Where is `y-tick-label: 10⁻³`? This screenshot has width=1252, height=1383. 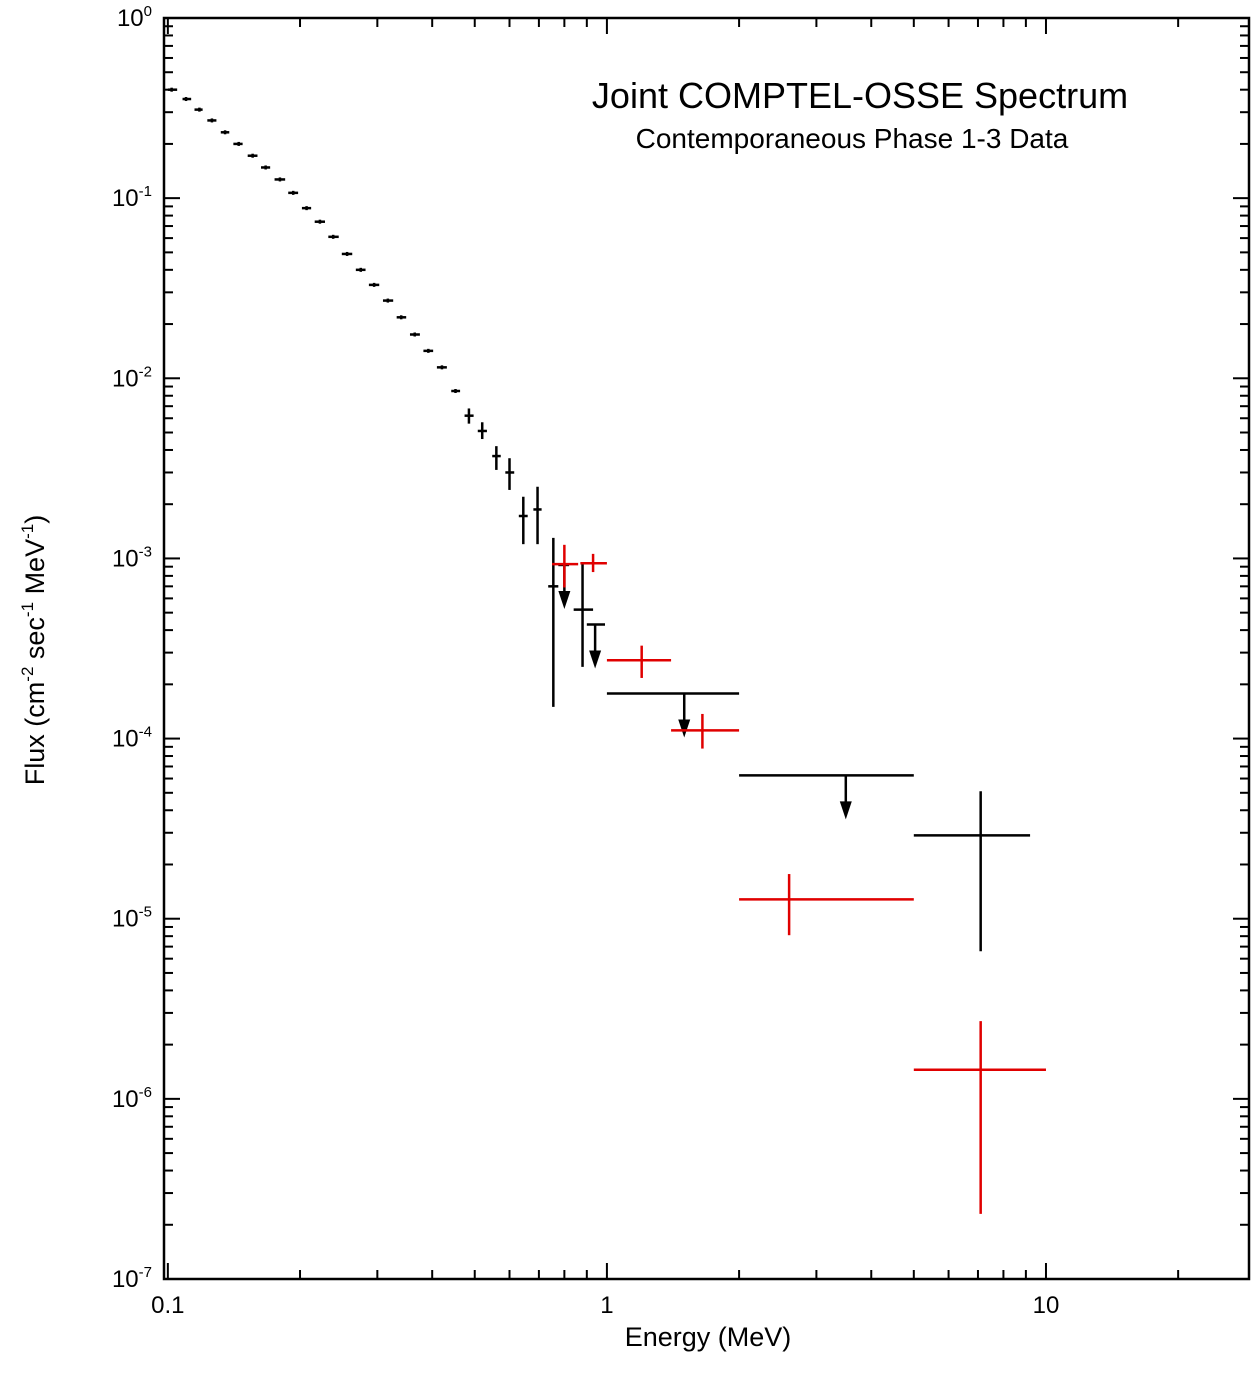 y-tick-label: 10⁻³ is located at coordinates (132, 557).